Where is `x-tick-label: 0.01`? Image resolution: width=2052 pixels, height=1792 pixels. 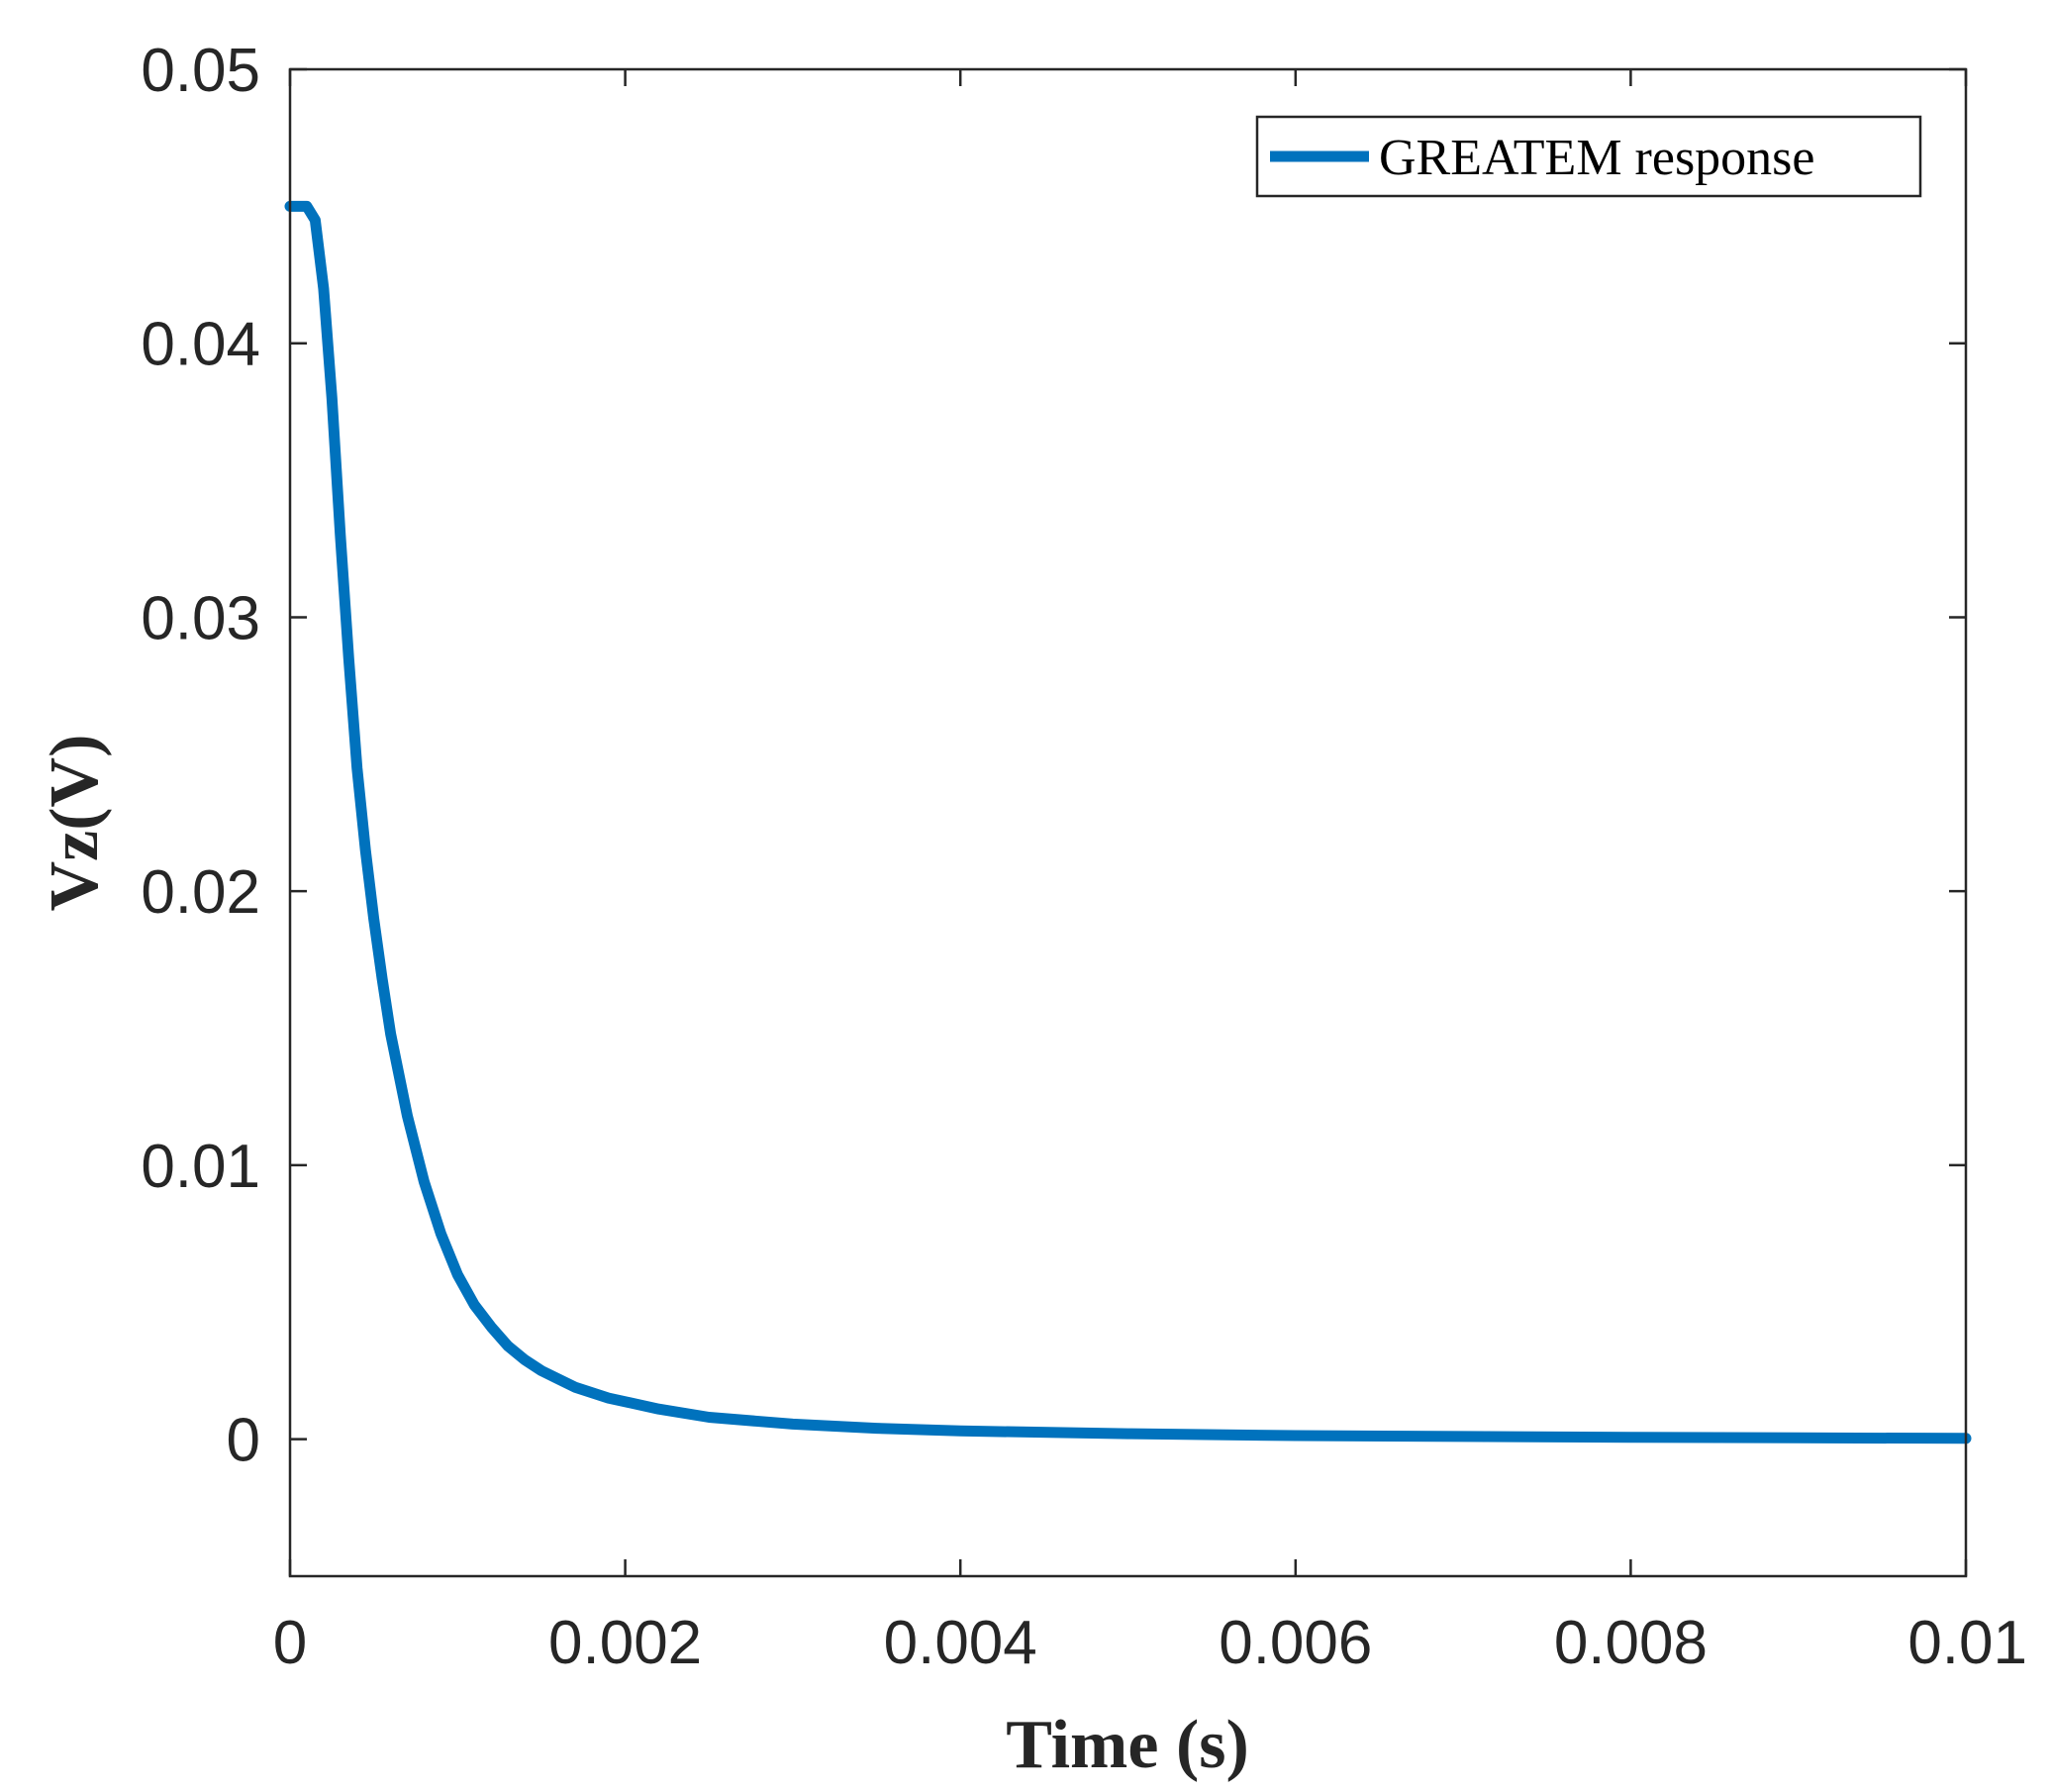 x-tick-label: 0.01 is located at coordinates (1967, 1643).